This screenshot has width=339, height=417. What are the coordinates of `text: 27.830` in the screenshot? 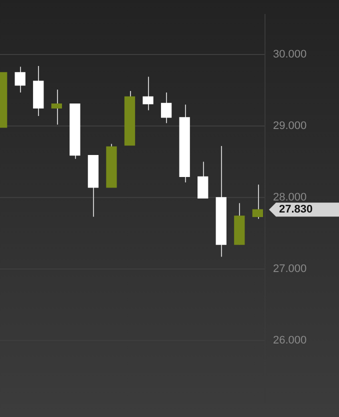 It's located at (296, 210).